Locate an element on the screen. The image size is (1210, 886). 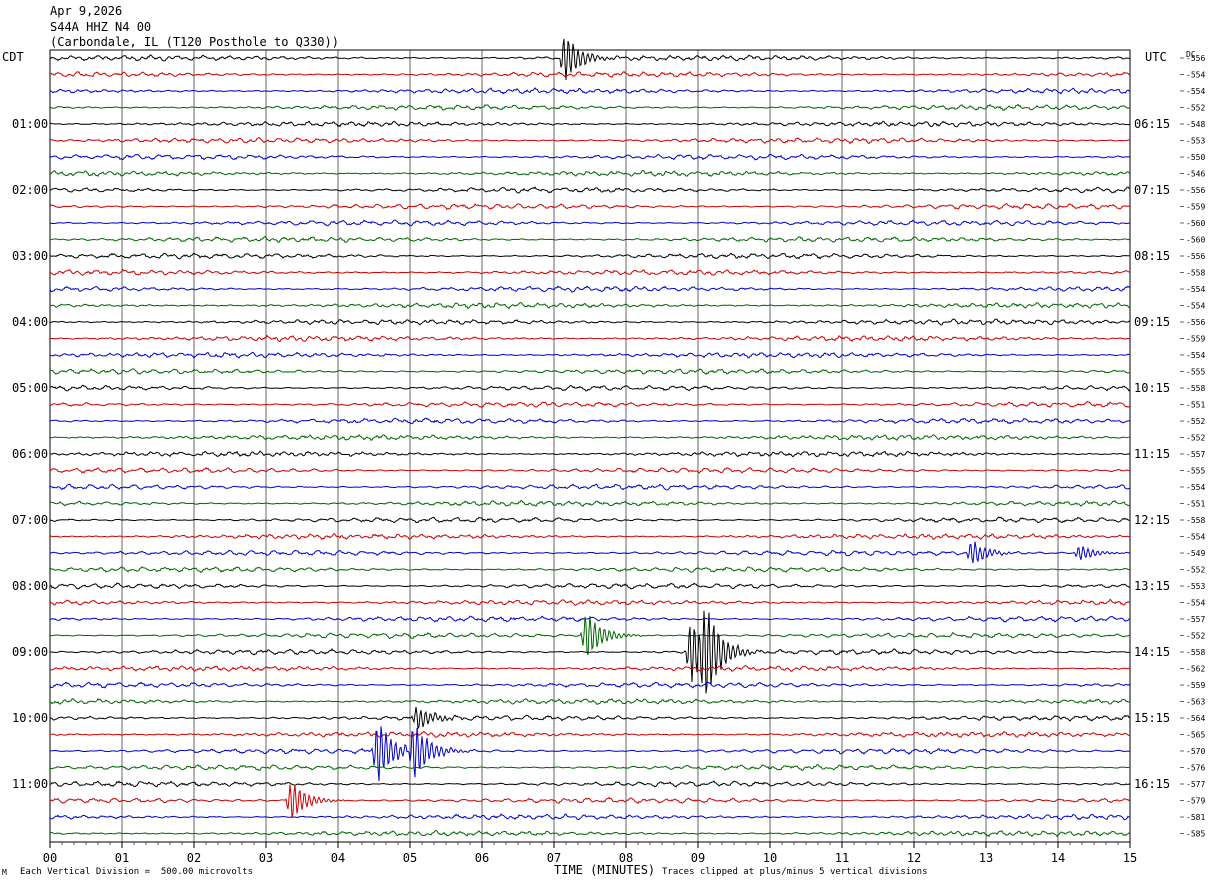
corner-mark: M is located at coordinates (4, 872).